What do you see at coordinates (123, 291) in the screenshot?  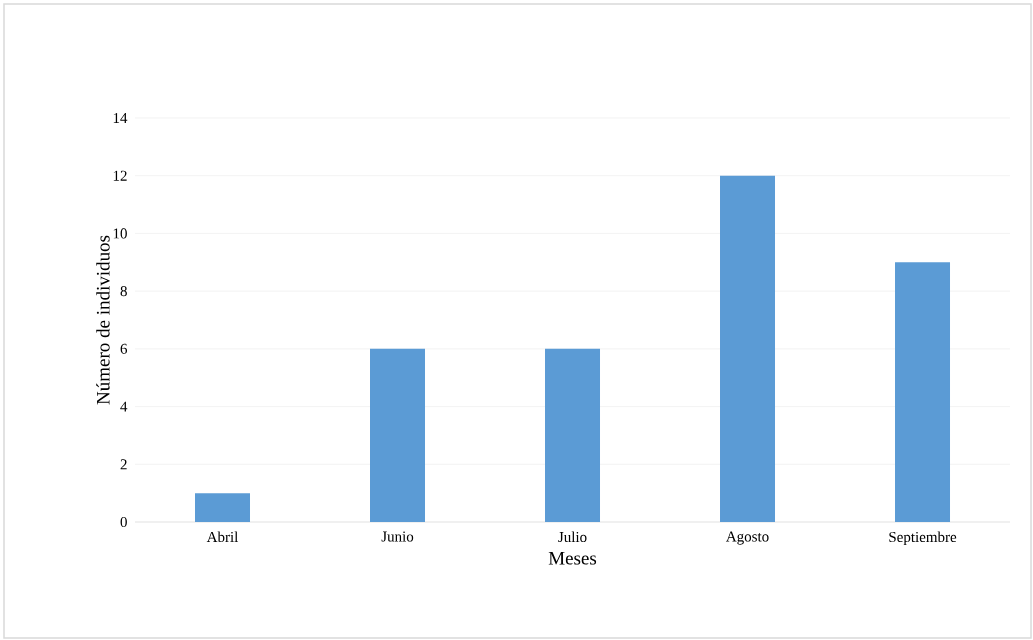 I see `y-tick-label: 8` at bounding box center [123, 291].